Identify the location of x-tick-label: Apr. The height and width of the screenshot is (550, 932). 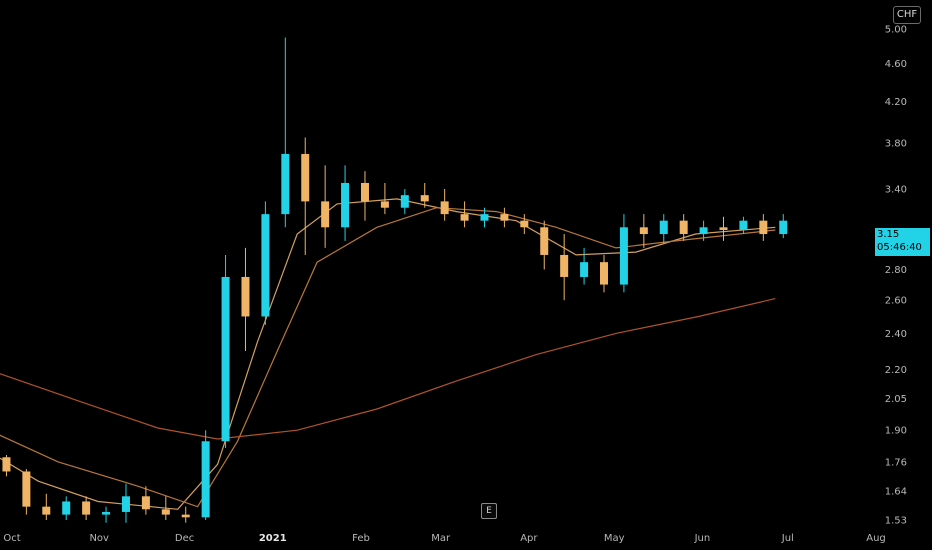
(529, 538).